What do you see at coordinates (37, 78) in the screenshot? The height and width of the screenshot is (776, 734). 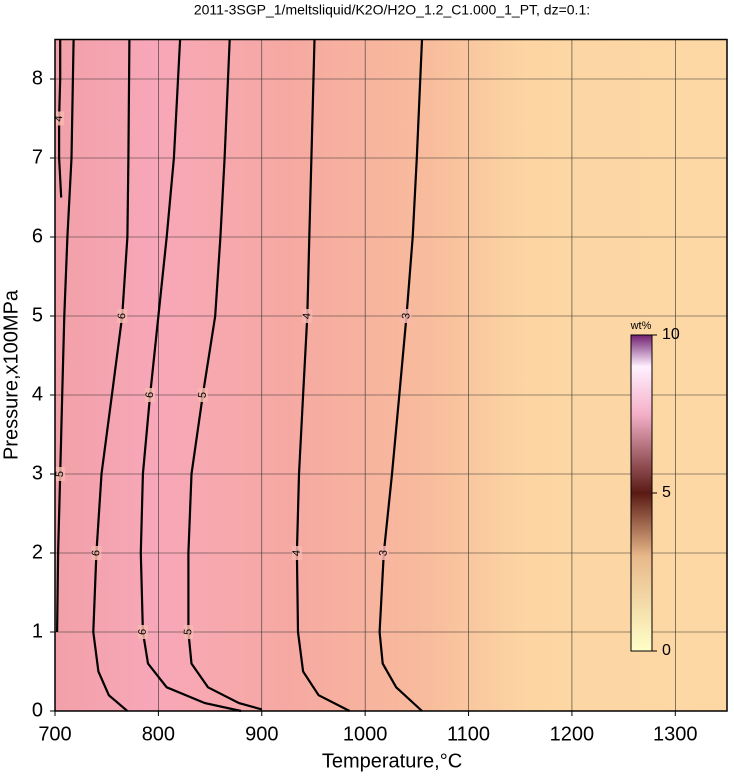 I see `y-tick-label: 8` at bounding box center [37, 78].